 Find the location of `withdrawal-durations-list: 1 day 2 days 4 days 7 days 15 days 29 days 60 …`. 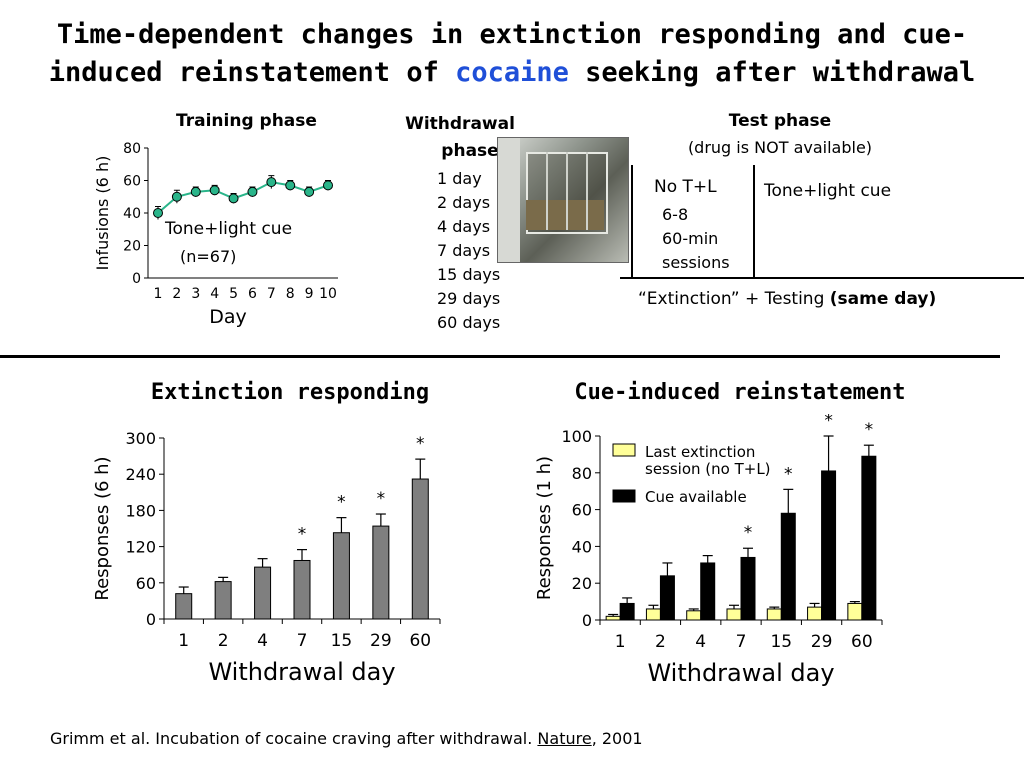

withdrawal-durations-list: 1 day 2 days 4 days 7 days 15 days 29 days 60 … is located at coordinates (468, 251).